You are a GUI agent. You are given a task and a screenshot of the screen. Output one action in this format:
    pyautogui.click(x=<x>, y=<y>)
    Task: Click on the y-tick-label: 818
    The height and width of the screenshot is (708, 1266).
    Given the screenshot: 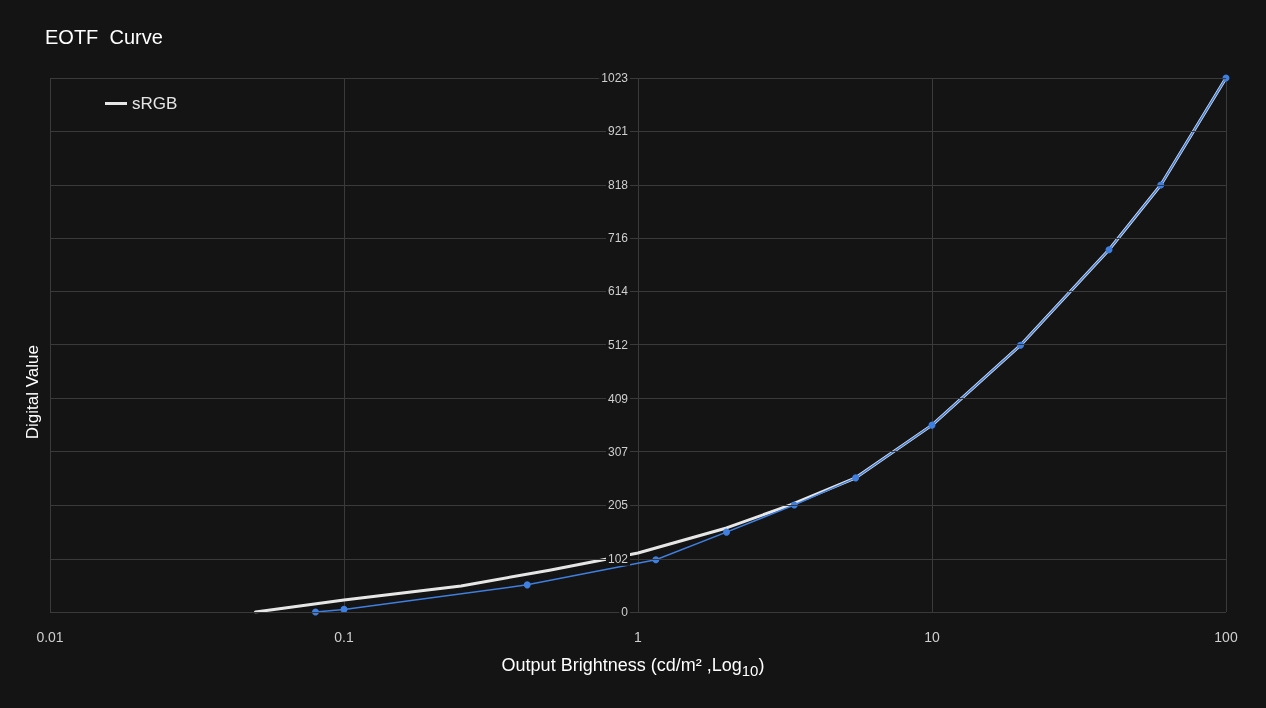 What is the action you would take?
    pyautogui.click(x=618, y=185)
    